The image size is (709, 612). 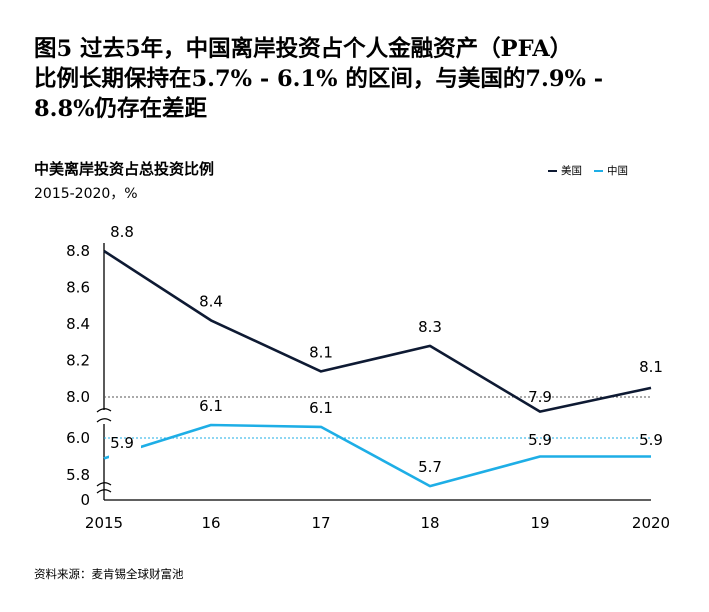 What do you see at coordinates (78, 438) in the screenshot?
I see `y-tick-label: 6.0` at bounding box center [78, 438].